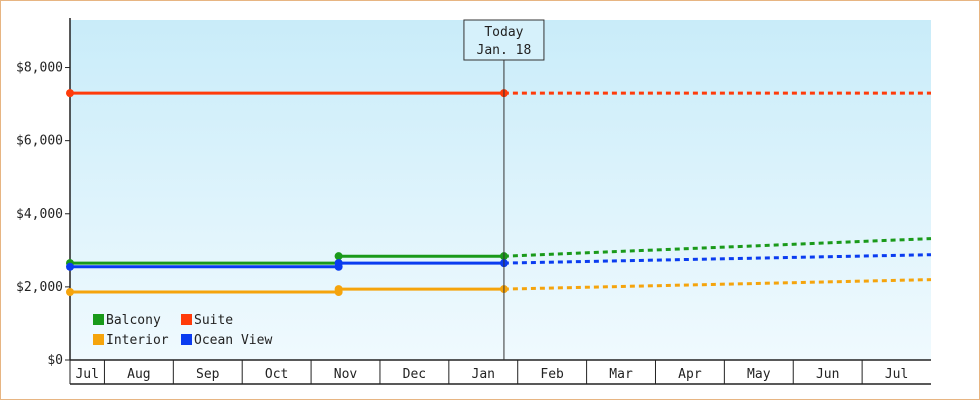 The height and width of the screenshot is (400, 980). I want to click on y-tick-label: $4,000, so click(39, 214).